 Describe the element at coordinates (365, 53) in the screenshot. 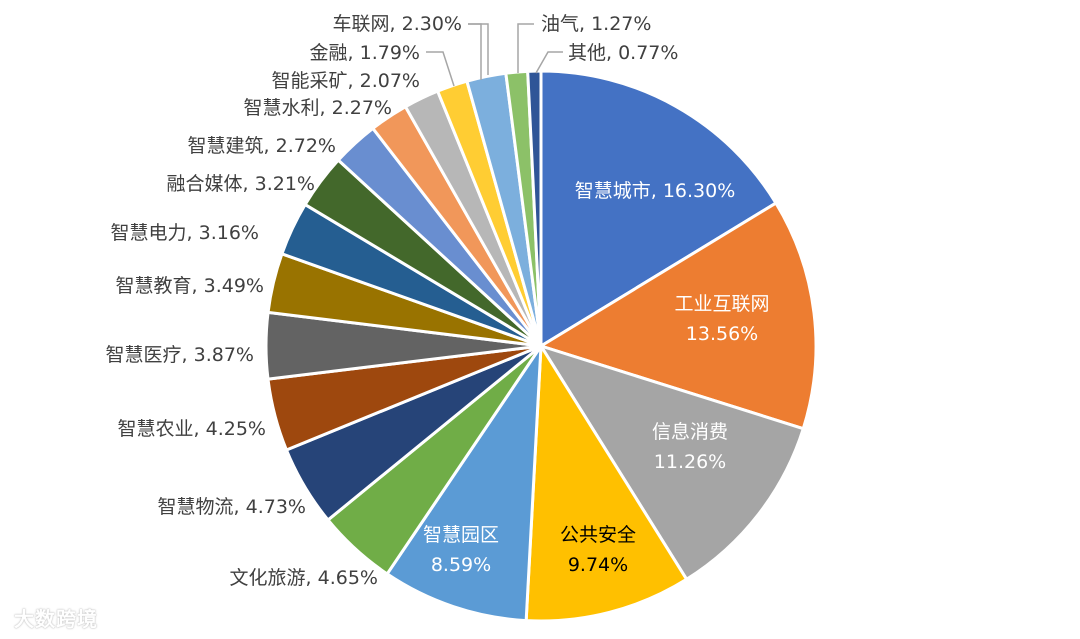

I see `data-label-金融: 金融, 1.79%` at that location.